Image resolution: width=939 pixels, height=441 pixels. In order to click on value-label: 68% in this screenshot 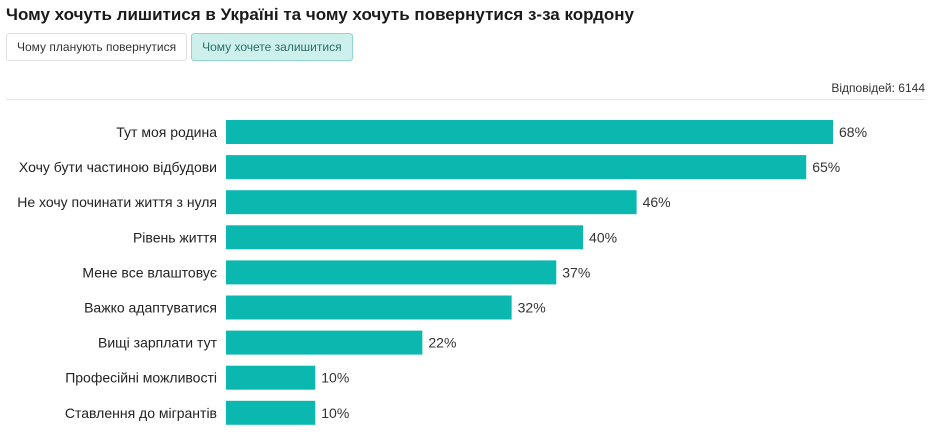, I will do `click(853, 132)`.